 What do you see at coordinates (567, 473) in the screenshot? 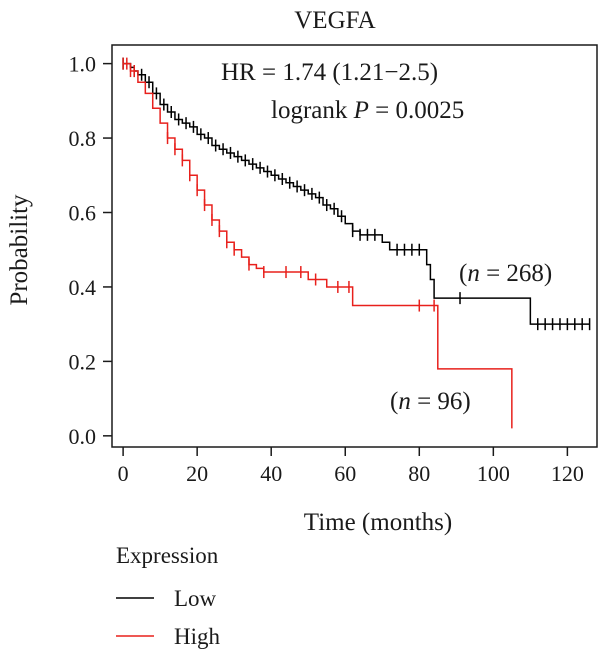
I see `x-tick-label: 120` at bounding box center [567, 473].